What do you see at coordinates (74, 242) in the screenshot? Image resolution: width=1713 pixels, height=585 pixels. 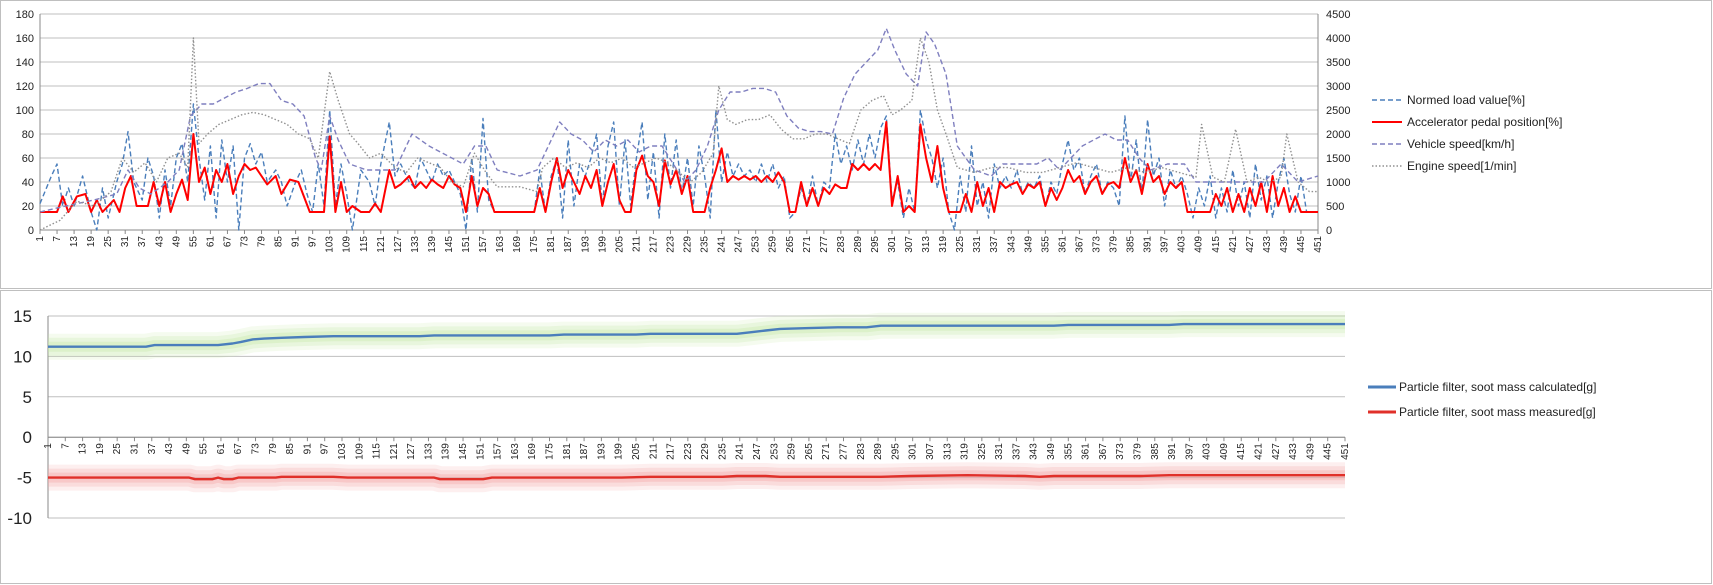 I see `x-tick-label: 13` at bounding box center [74, 242].